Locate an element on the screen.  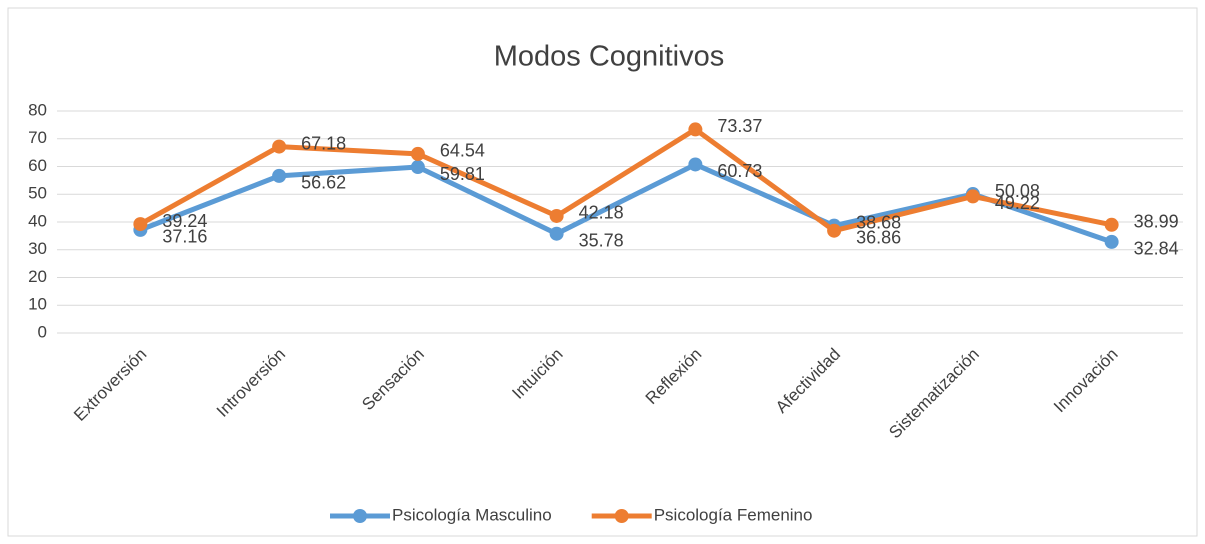
data-label: 38.99 is located at coordinates (1156, 222).